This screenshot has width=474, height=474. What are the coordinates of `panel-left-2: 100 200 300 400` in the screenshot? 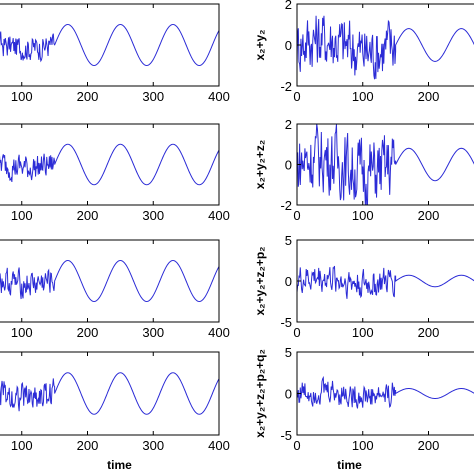 It's located at (115, 173).